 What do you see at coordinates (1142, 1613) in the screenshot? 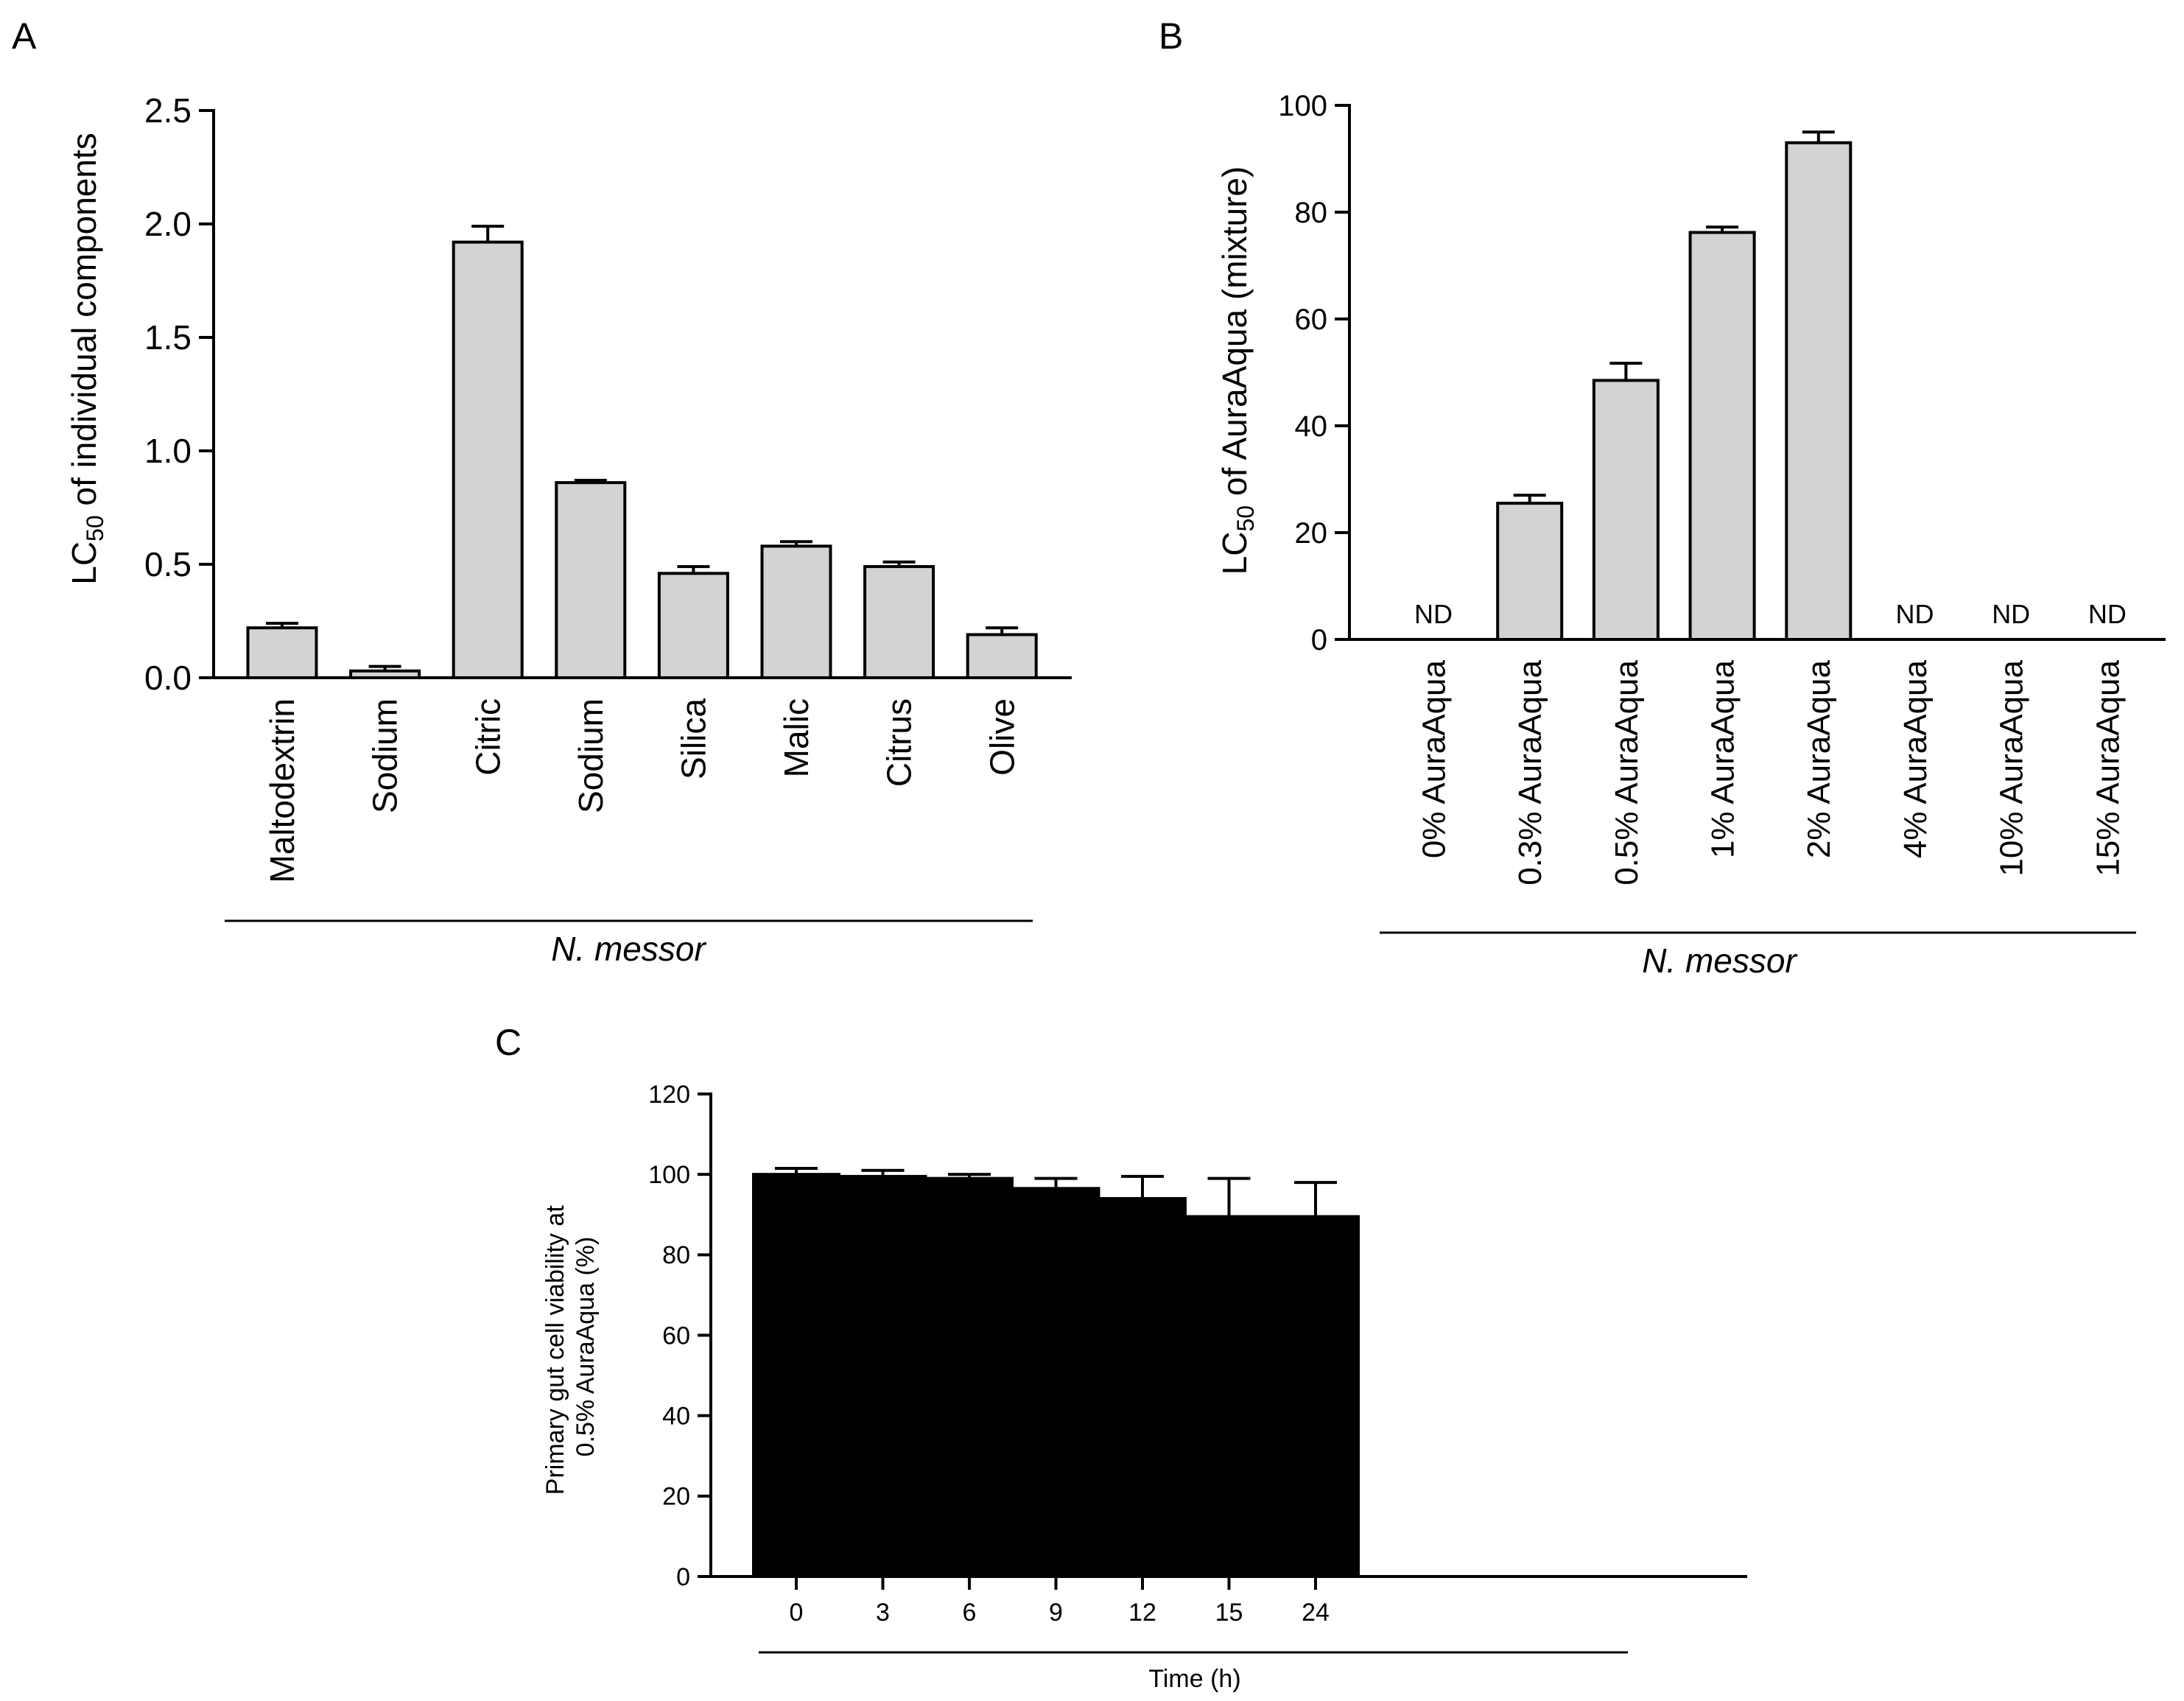
I see `panel-c-category-label: 12` at bounding box center [1142, 1613].